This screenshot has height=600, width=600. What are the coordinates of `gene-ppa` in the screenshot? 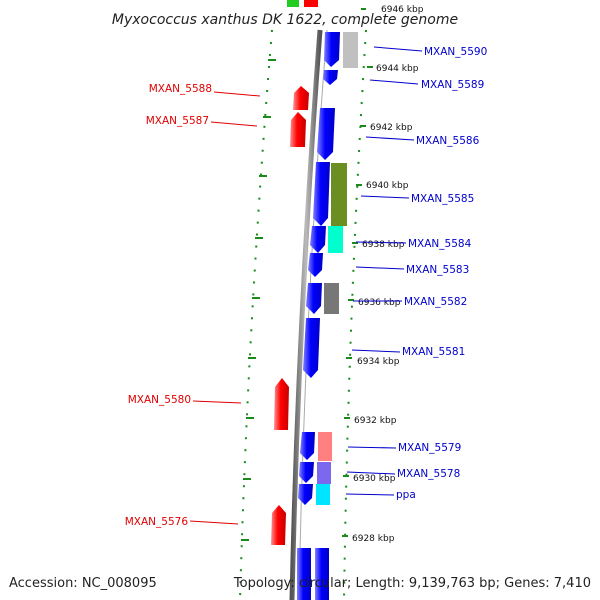 It's located at (305, 494).